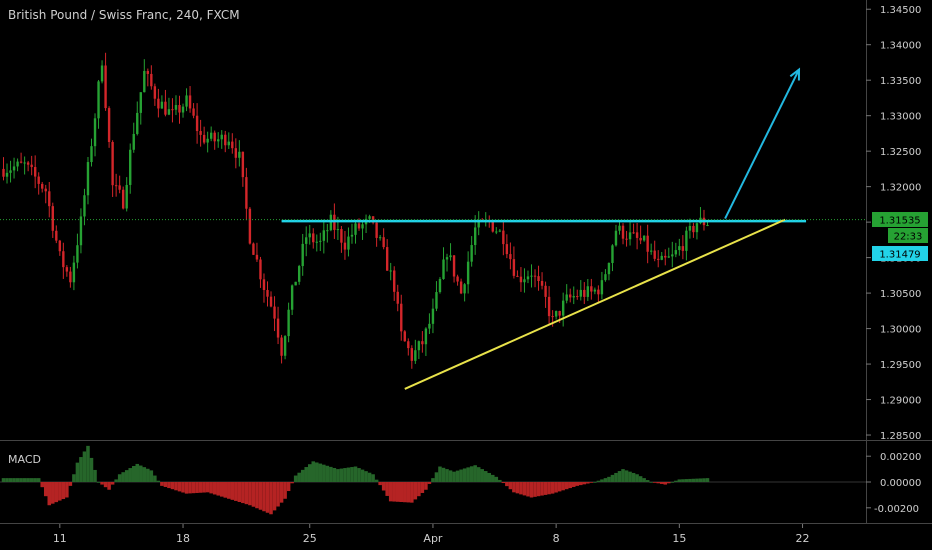 The width and height of the screenshot is (932, 550). Describe the element at coordinates (900, 152) in the screenshot. I see `price-tick-label: 1.32500` at that location.